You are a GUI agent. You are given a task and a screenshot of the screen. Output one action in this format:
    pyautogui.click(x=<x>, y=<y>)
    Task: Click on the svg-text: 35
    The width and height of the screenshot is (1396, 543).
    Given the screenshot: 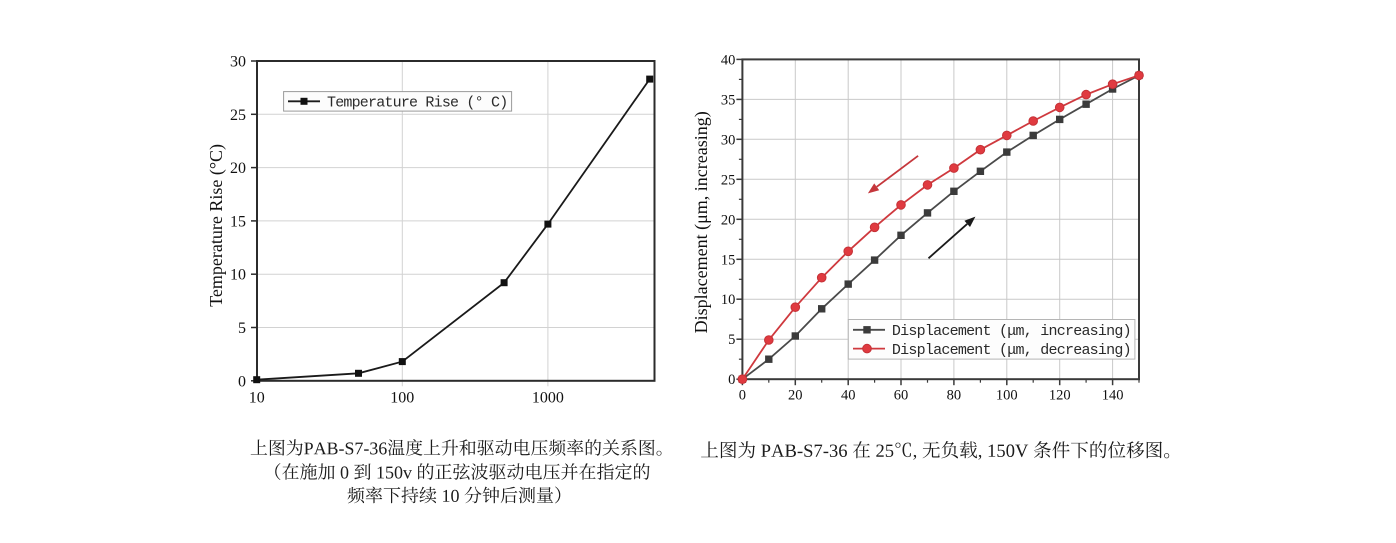 What is the action you would take?
    pyautogui.click(x=728, y=100)
    